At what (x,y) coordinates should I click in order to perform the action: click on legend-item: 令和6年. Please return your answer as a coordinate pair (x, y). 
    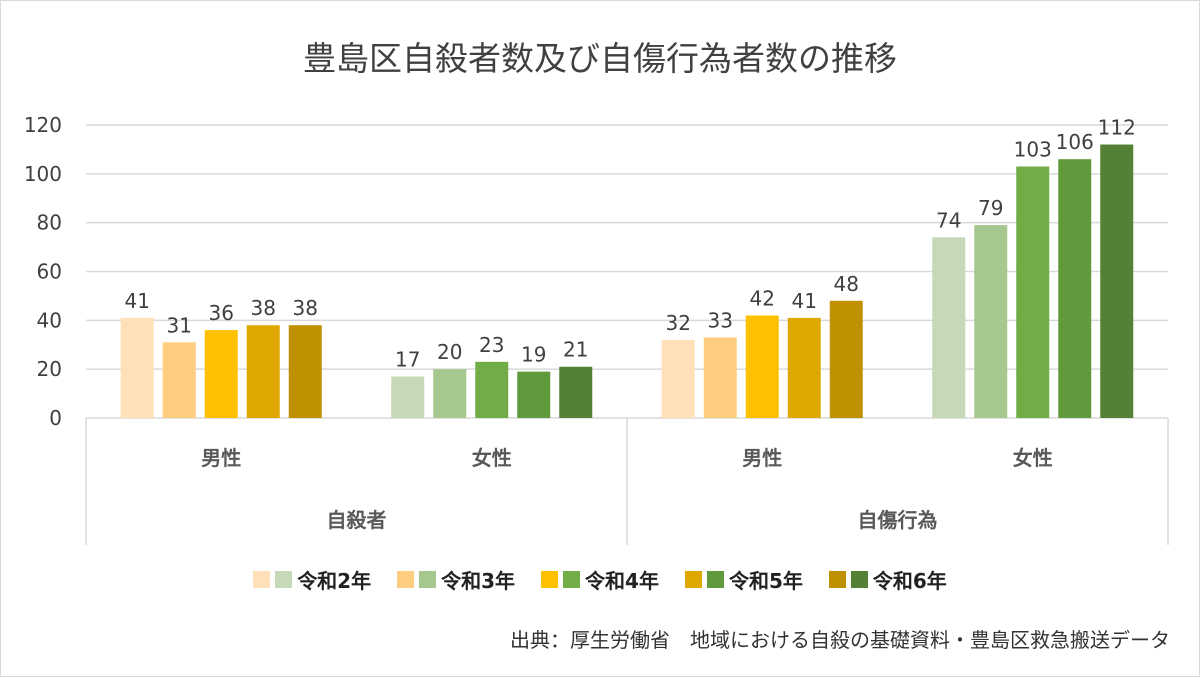
    Looking at the image, I should click on (887, 579).